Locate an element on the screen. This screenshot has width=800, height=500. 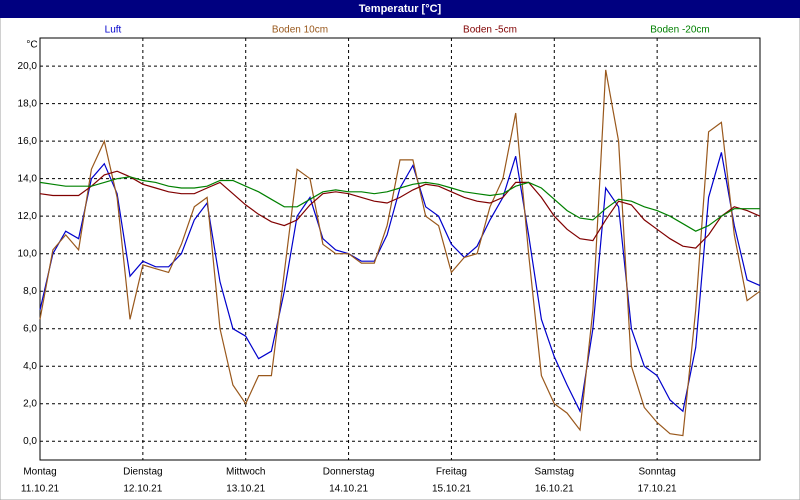
x-tick-label: Donnerstag is located at coordinates (349, 472).